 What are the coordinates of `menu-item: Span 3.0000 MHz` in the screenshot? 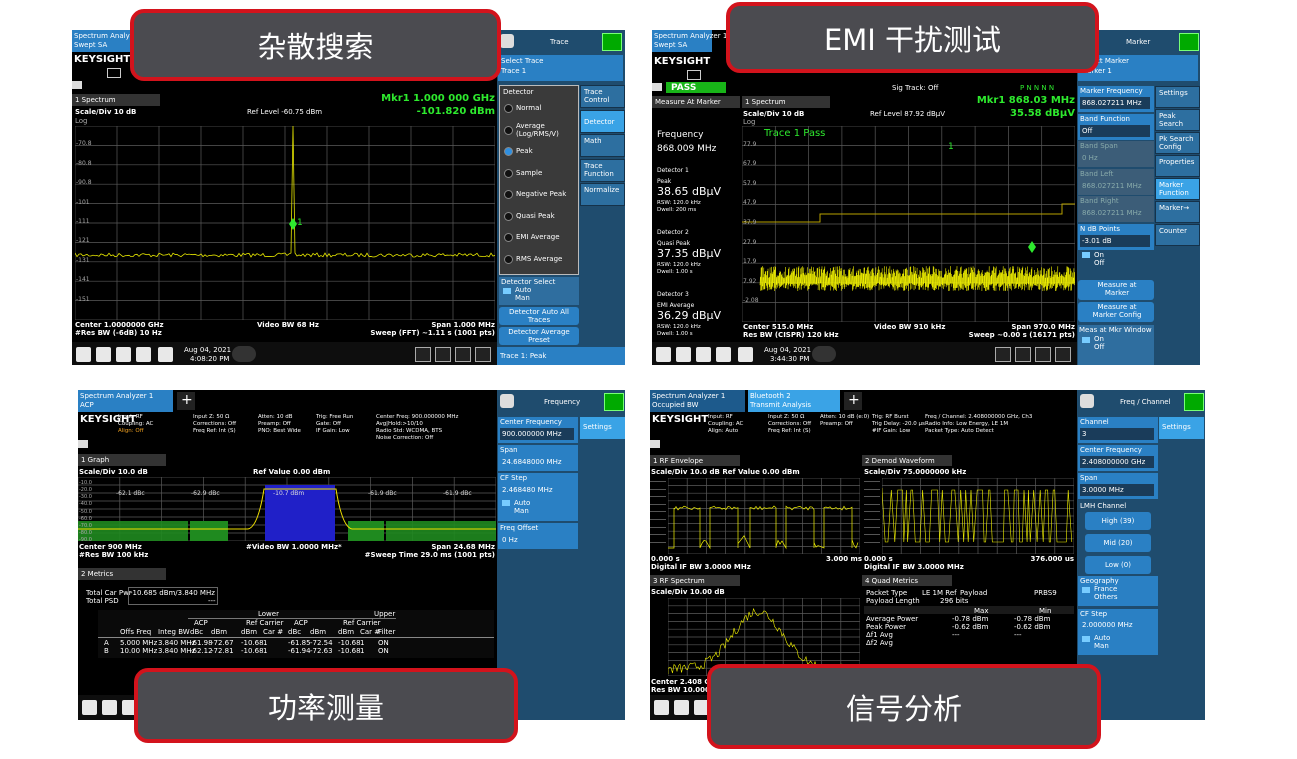 It's located at (1118, 486).